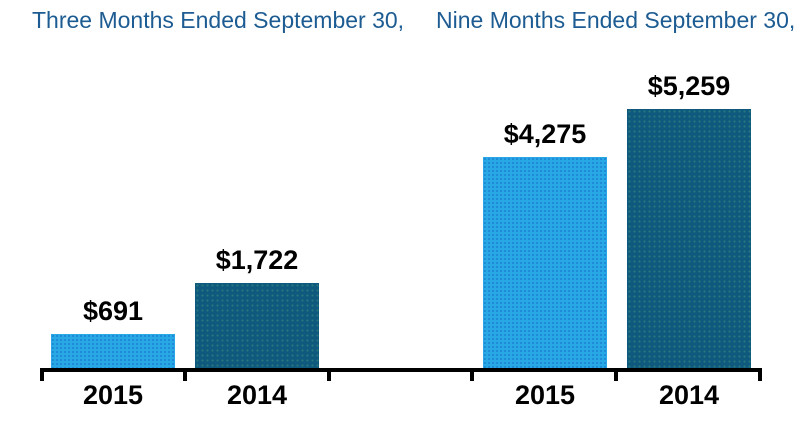 This screenshot has width=800, height=439. What do you see at coordinates (545, 395) in the screenshot?
I see `x-axis-label-9mo-2015: 2015` at bounding box center [545, 395].